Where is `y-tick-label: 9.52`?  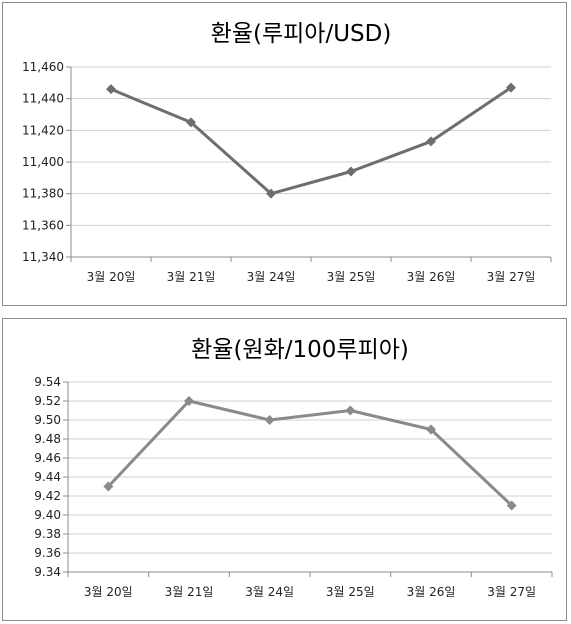 y-tick-label: 9.52 is located at coordinates (47, 401).